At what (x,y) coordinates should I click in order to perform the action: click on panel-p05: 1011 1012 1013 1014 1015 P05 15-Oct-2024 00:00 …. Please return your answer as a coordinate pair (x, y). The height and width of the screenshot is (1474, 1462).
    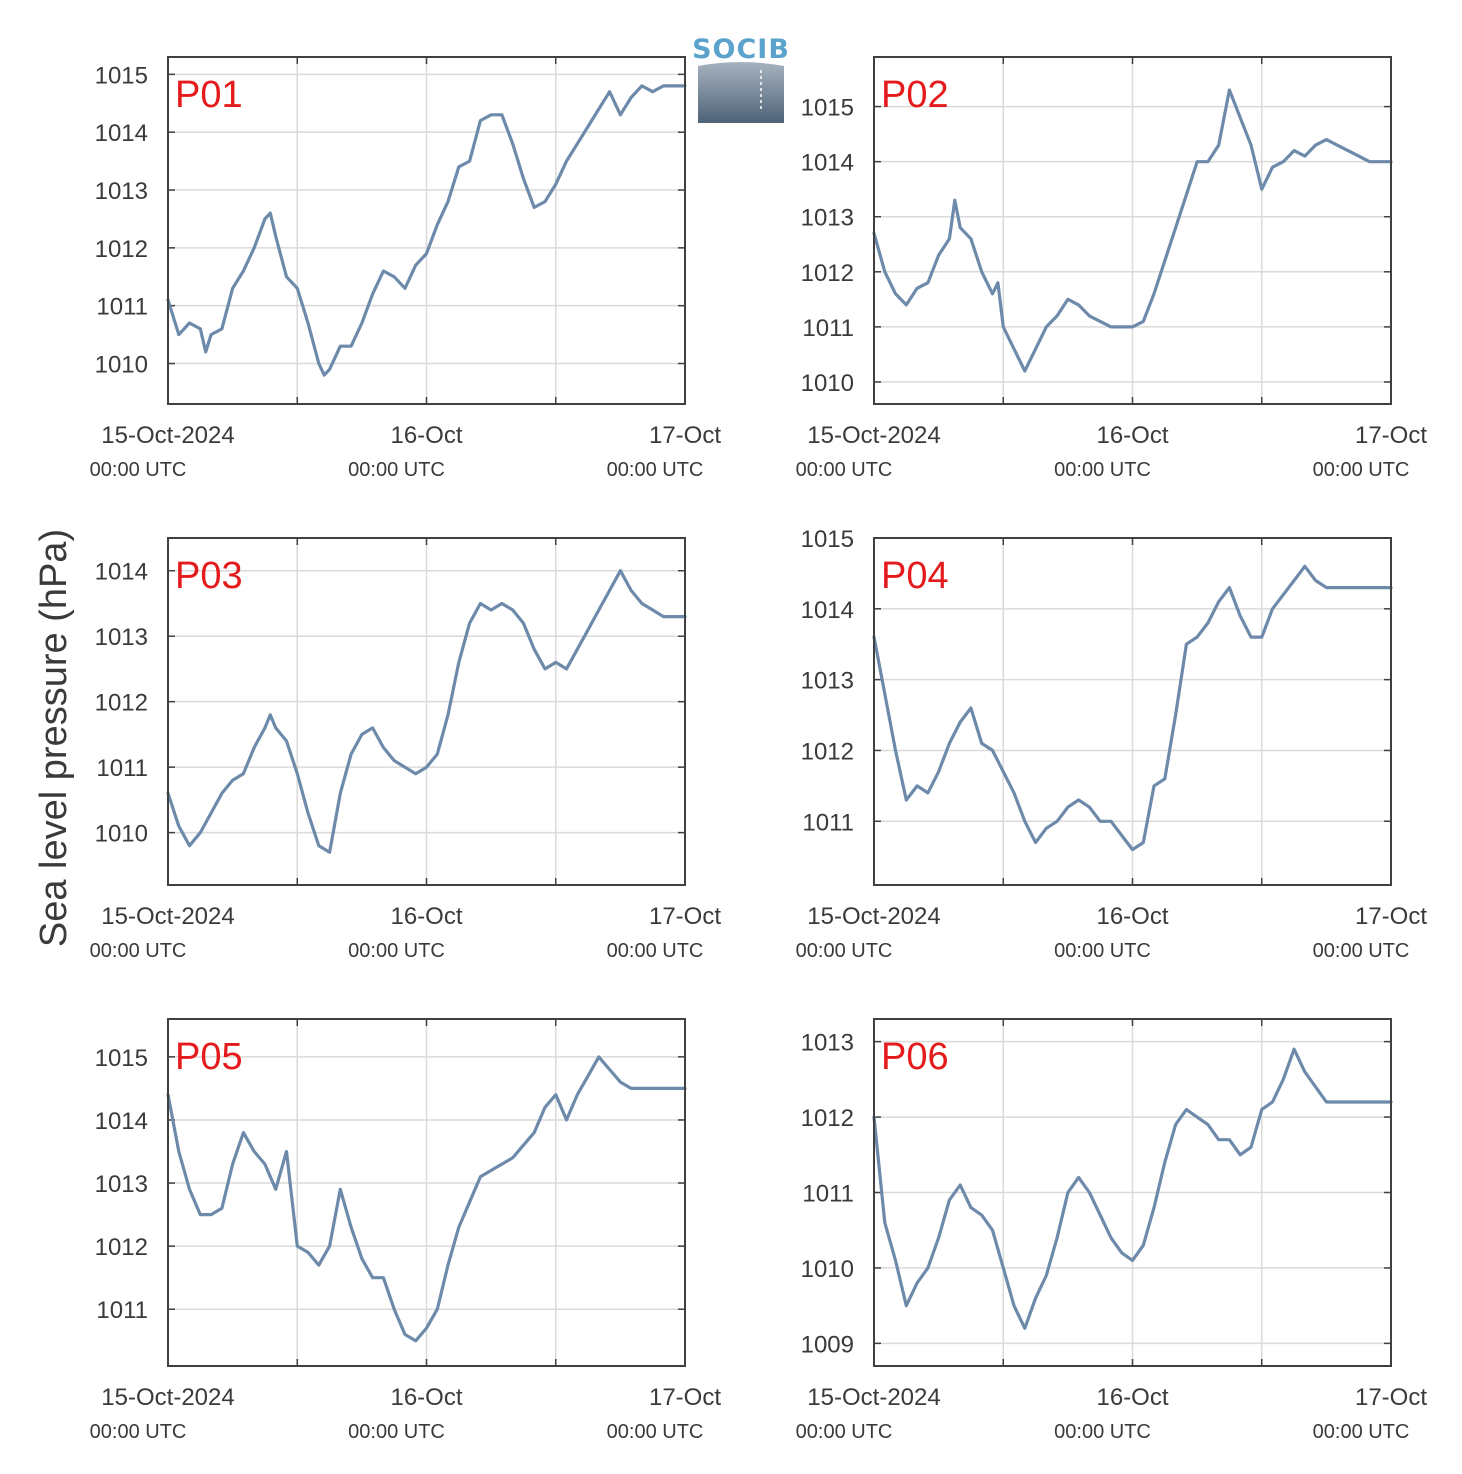
    Looking at the image, I should click on (405, 1230).